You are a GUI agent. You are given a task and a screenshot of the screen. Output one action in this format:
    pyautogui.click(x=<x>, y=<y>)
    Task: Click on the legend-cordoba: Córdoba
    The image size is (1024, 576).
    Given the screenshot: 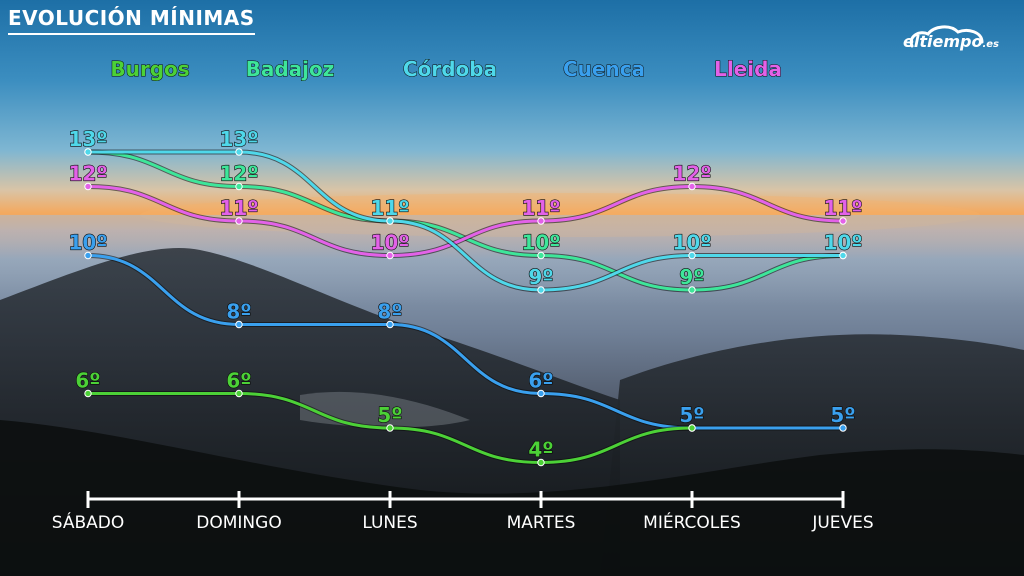 What is the action you would take?
    pyautogui.click(x=450, y=69)
    